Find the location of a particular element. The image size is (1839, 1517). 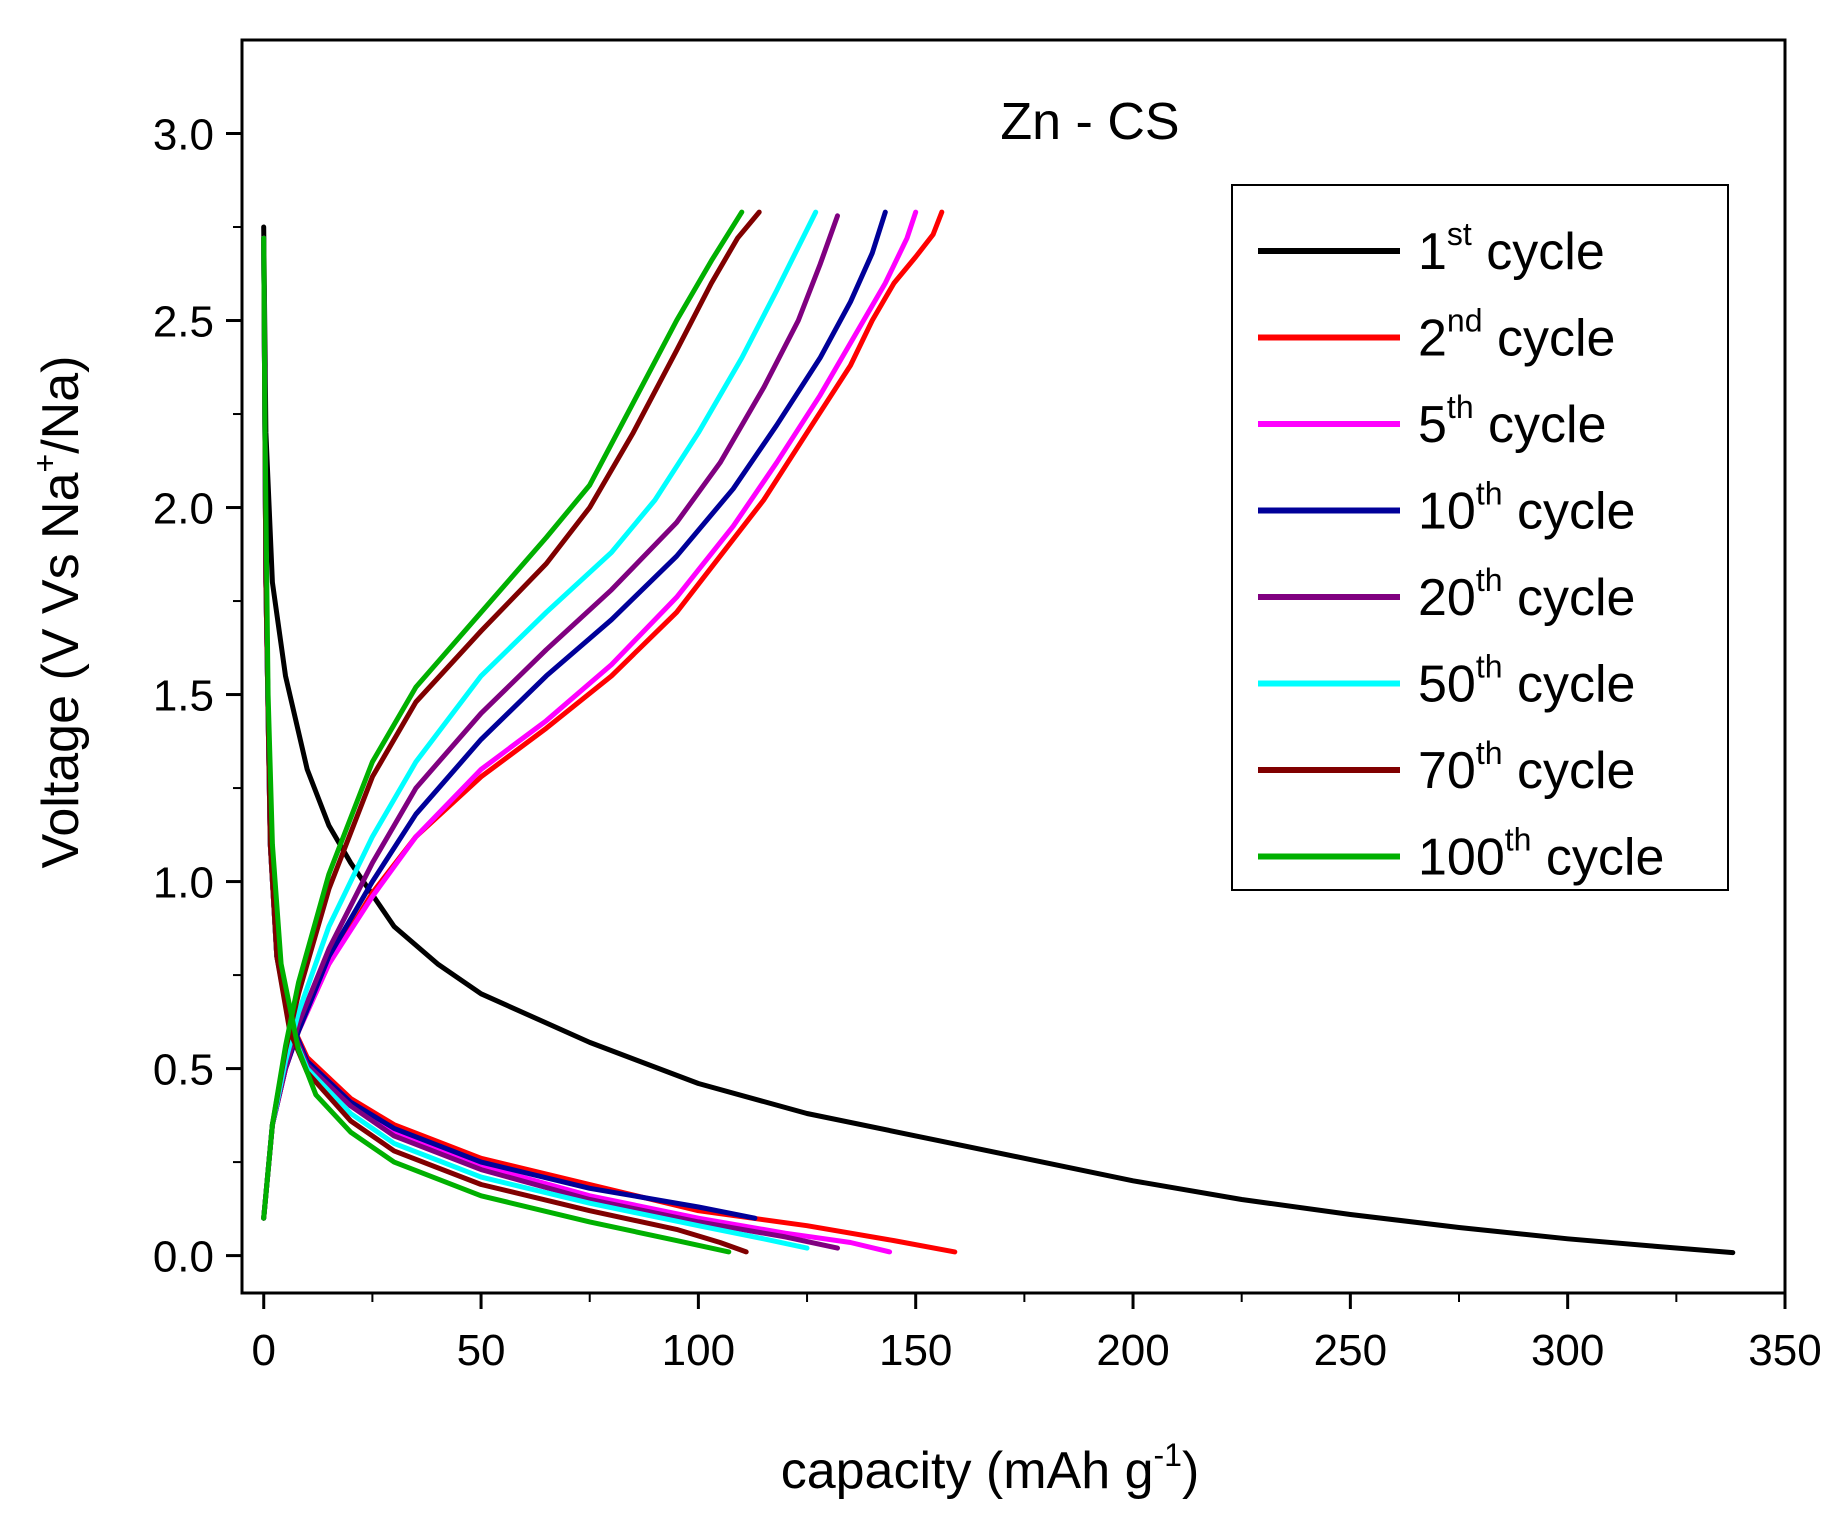

y-tick-label: 1.5 is located at coordinates (183, 696).